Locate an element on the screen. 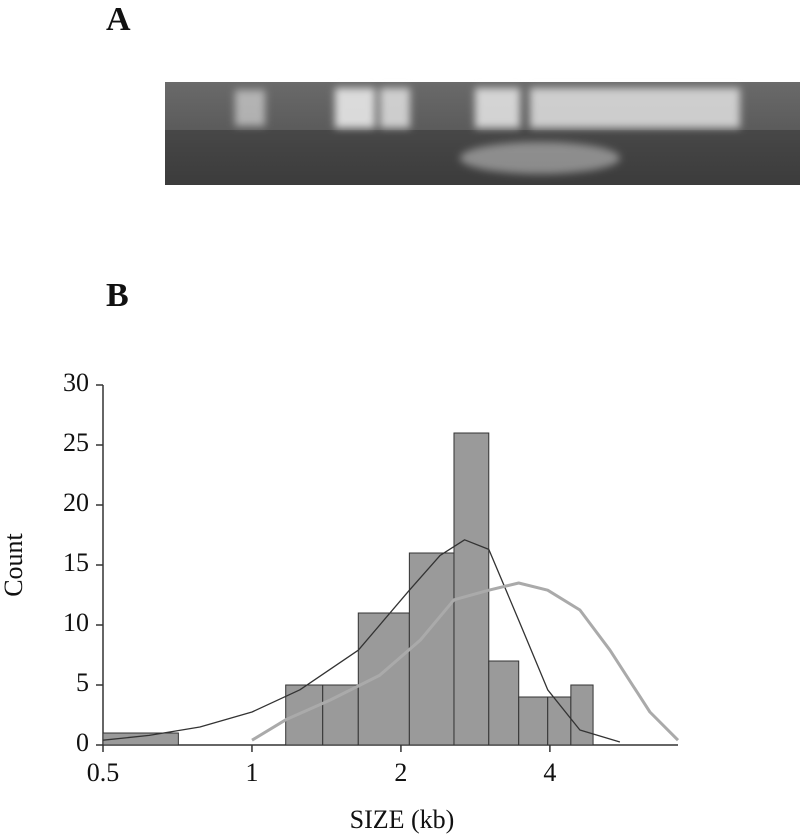 Image resolution: width=800 pixels, height=839 pixels. y-axis-title: Count is located at coordinates (14, 564).